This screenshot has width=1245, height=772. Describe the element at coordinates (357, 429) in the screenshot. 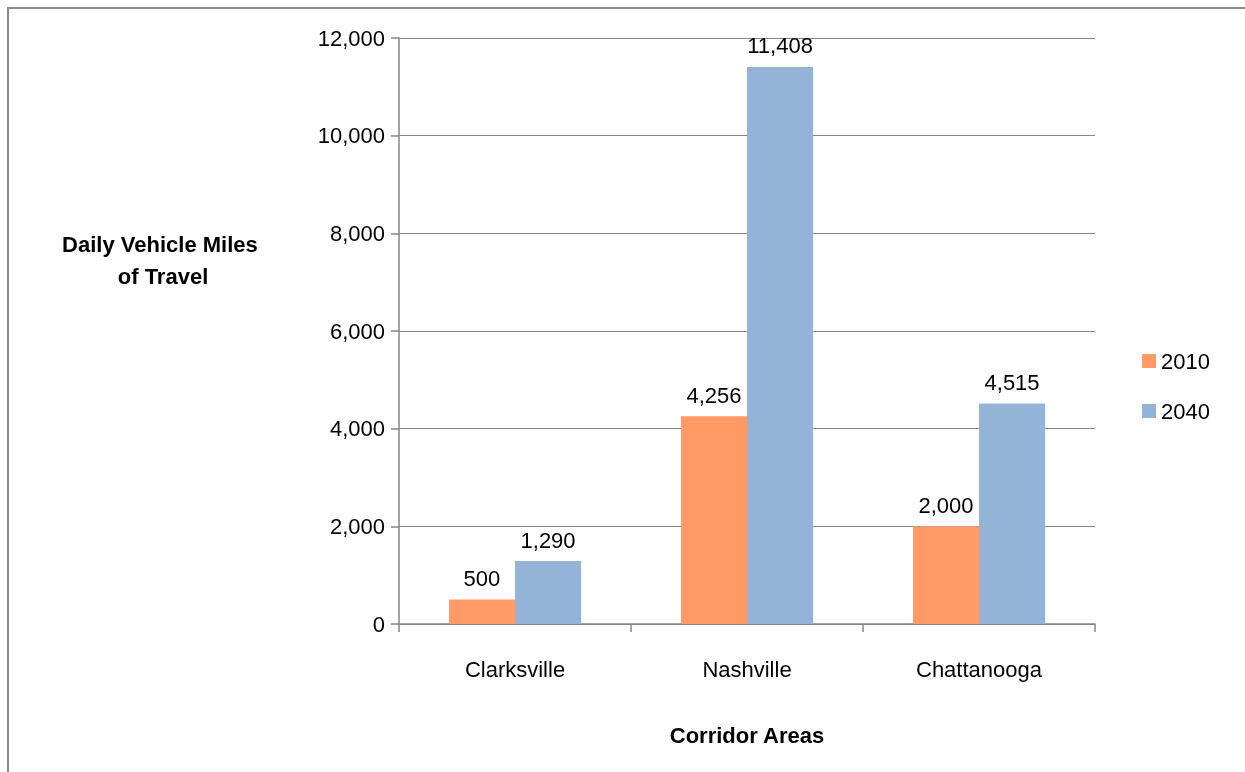

I see `y-tick-label: 4,000` at that location.